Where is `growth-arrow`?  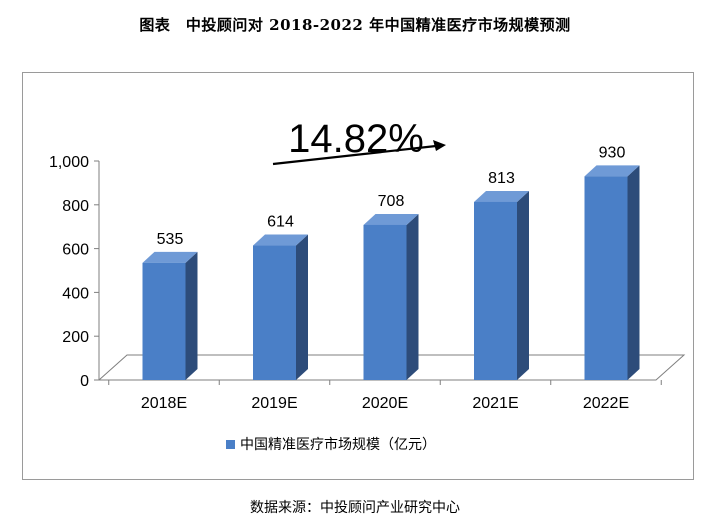 growth-arrow is located at coordinates (354, 155).